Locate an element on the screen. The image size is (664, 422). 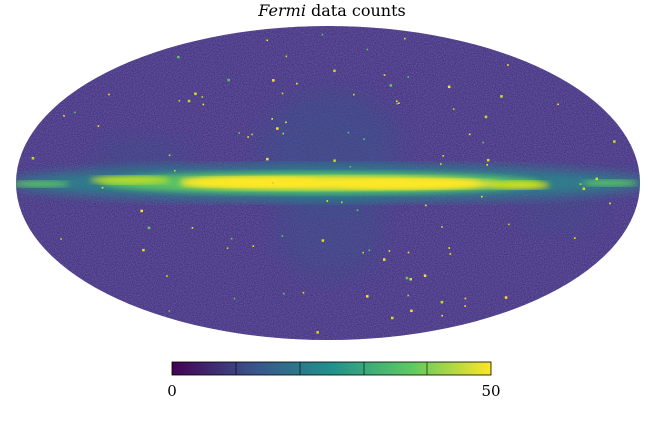
colorbar-gradient is located at coordinates (331, 368).